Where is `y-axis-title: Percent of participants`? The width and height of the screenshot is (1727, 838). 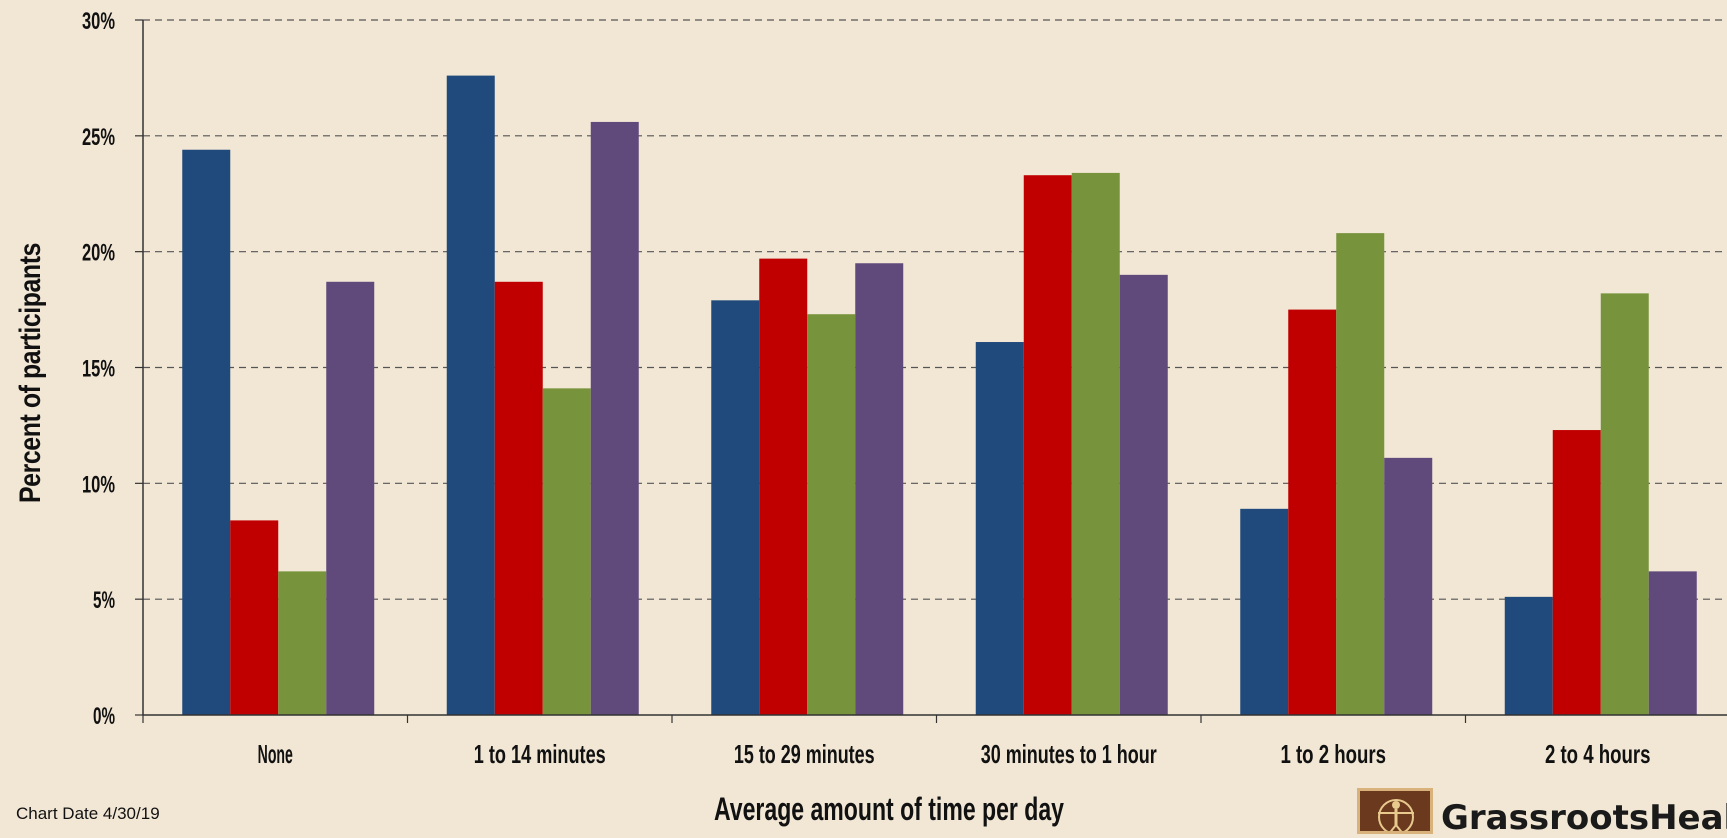 y-axis-title: Percent of participants is located at coordinates (30, 373).